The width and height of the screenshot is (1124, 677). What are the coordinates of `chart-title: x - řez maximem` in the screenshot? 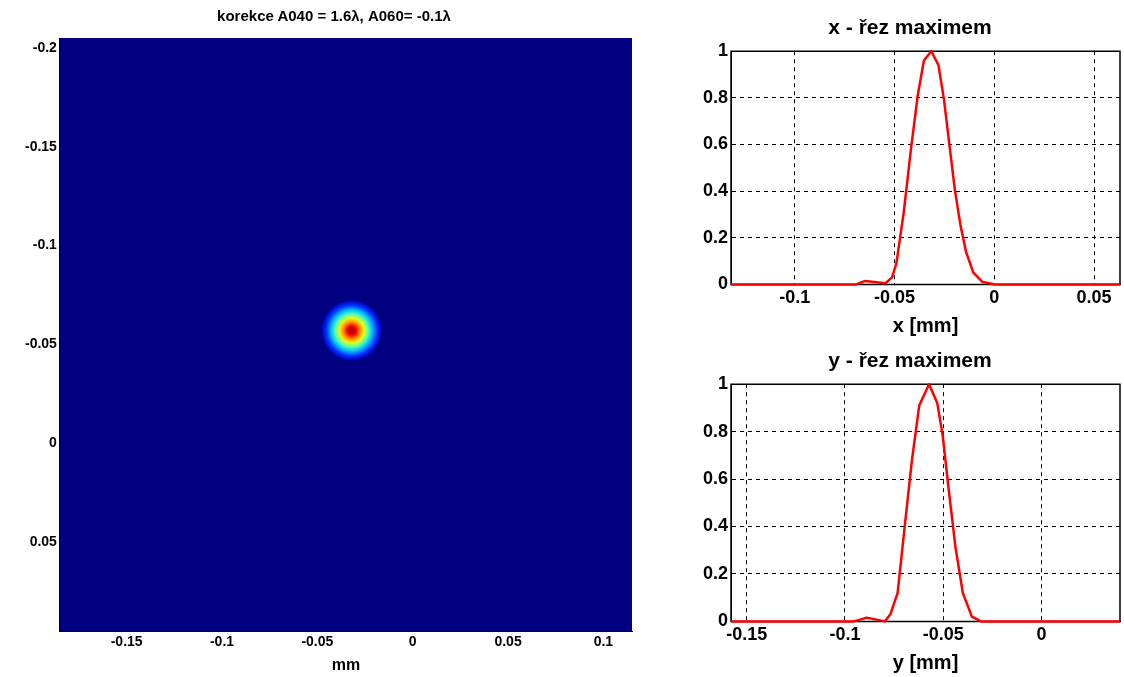 It's located at (910, 27).